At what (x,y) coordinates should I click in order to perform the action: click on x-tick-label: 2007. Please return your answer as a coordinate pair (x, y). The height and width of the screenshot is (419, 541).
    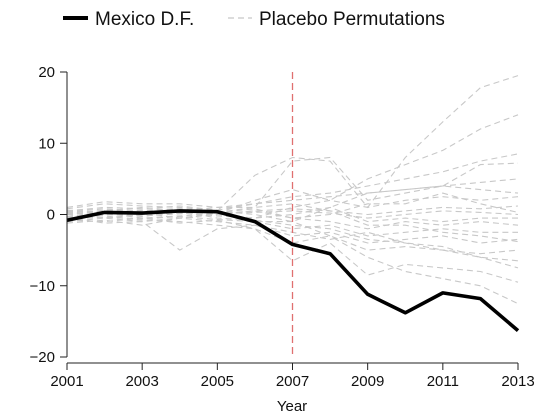
    Looking at the image, I should click on (292, 381).